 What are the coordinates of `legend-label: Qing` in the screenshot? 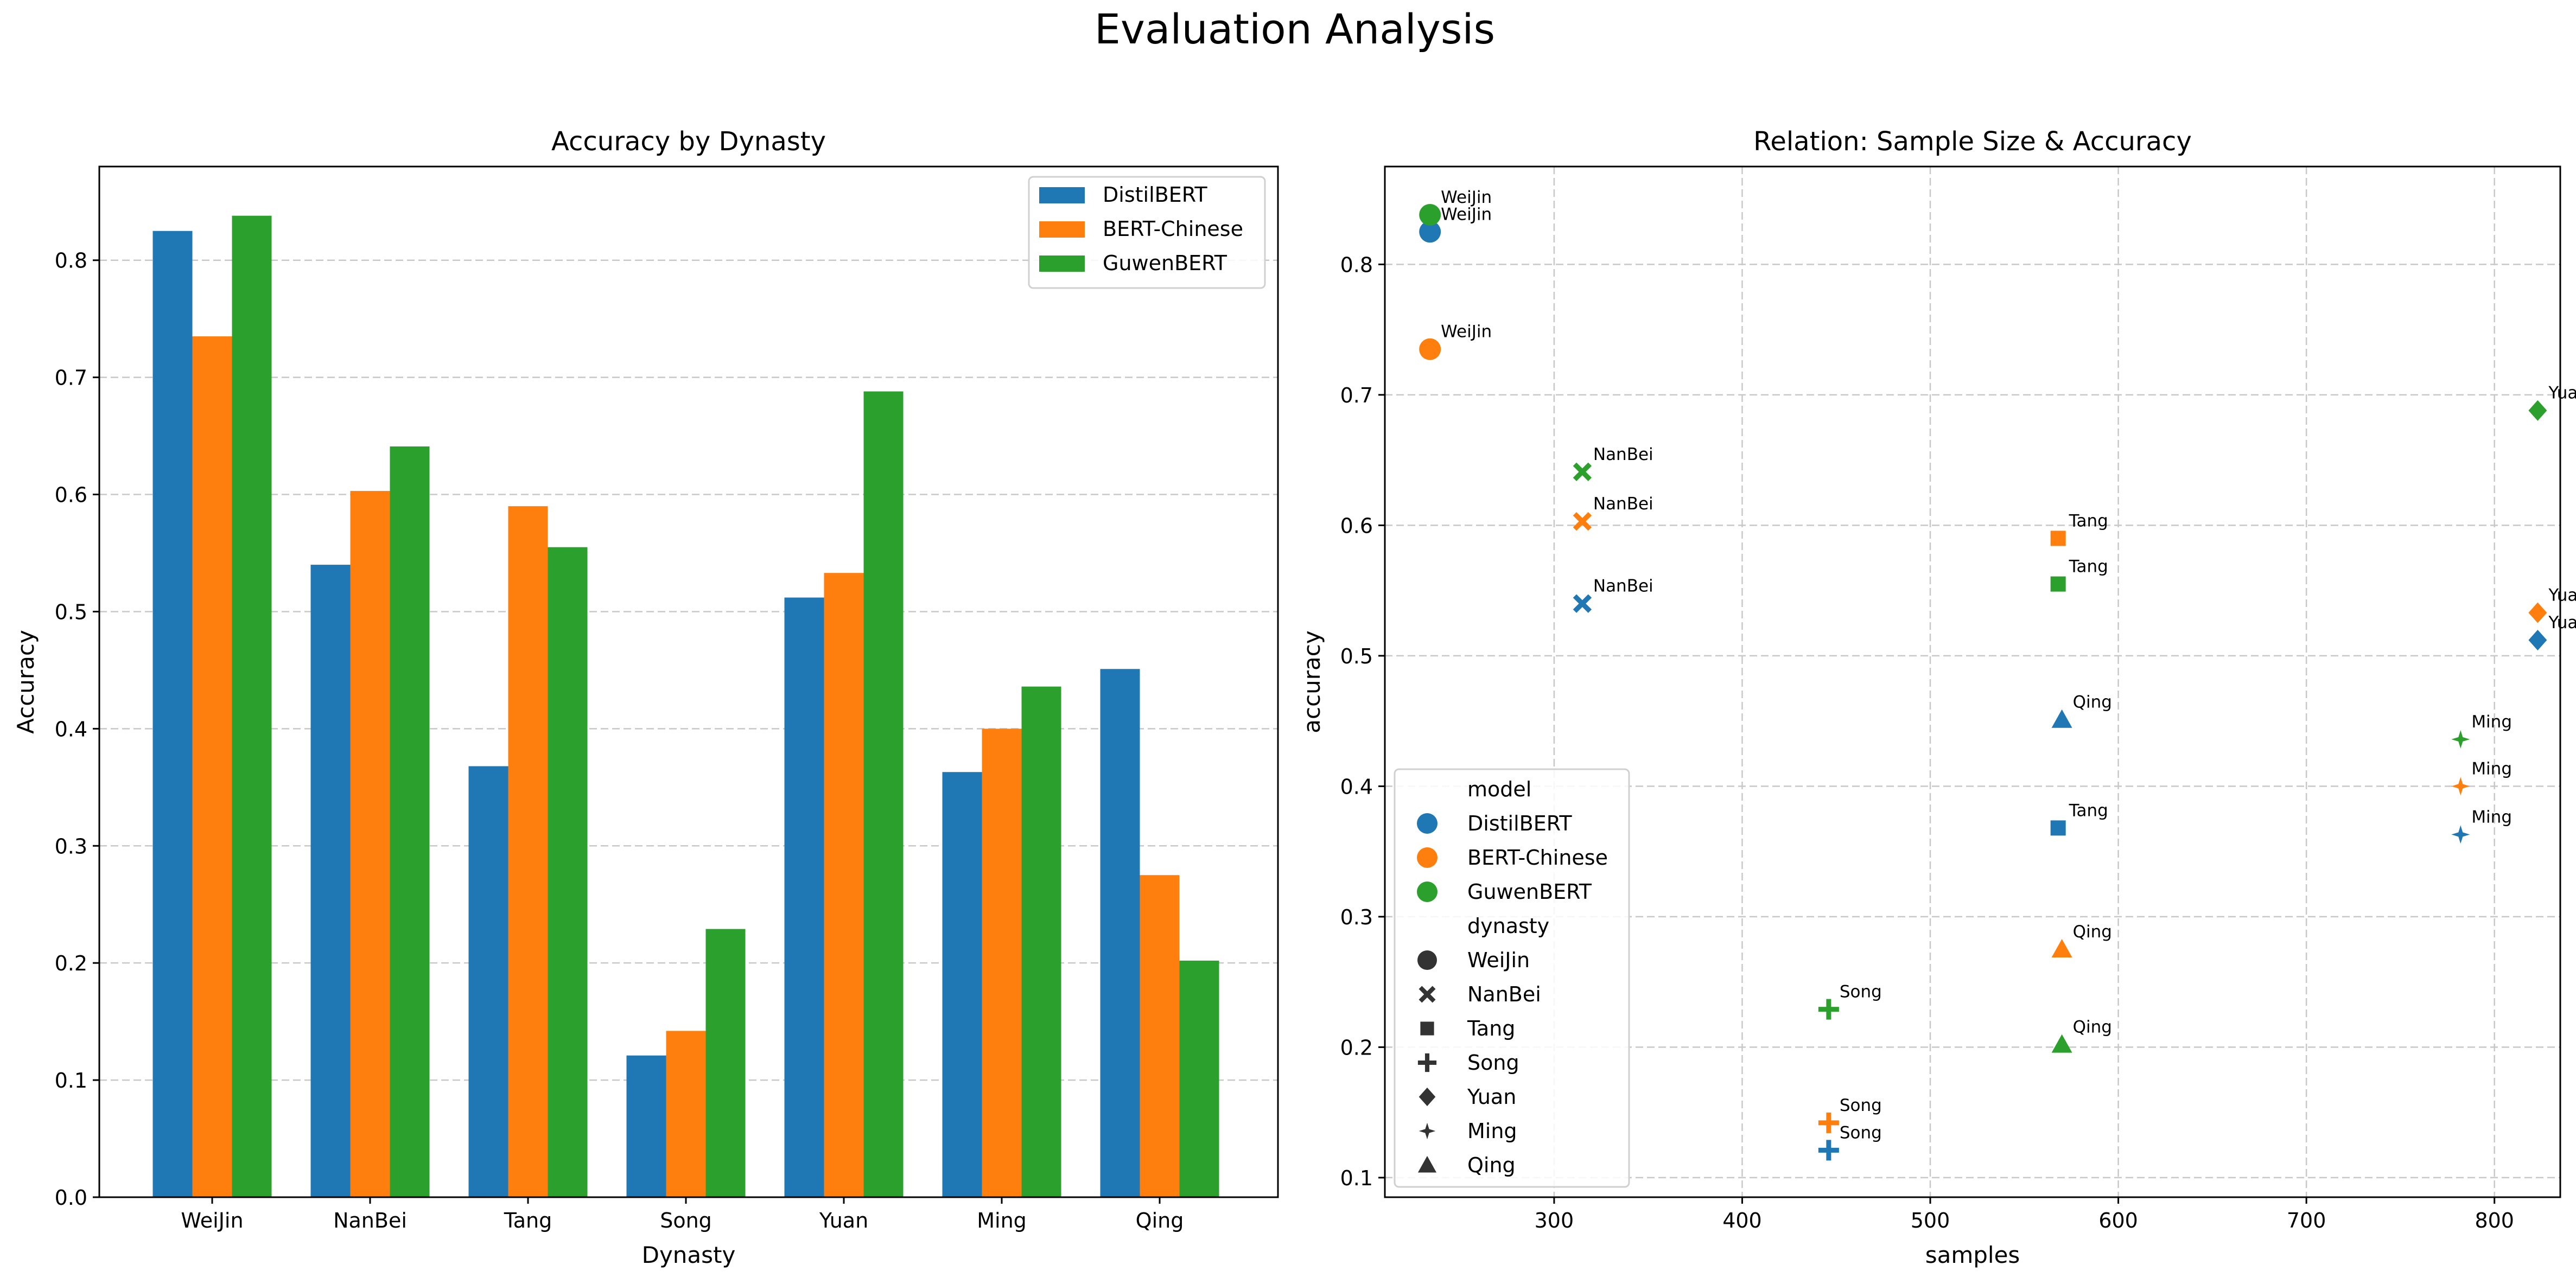 It's located at (1491, 1165).